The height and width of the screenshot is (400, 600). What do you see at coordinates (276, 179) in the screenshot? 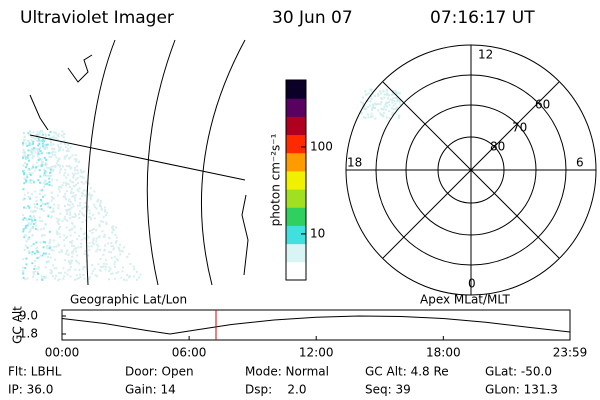
I see `colorbar-label: photon cm⁻²s⁻¹` at bounding box center [276, 179].